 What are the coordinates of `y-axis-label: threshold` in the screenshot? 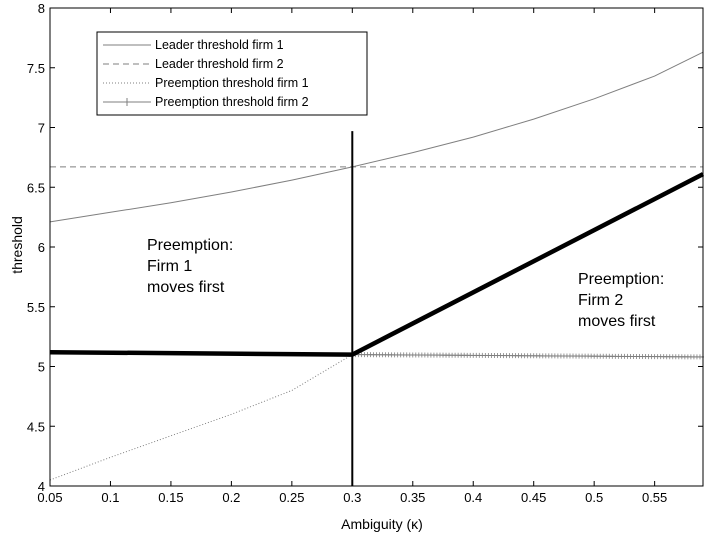 It's located at (17, 245).